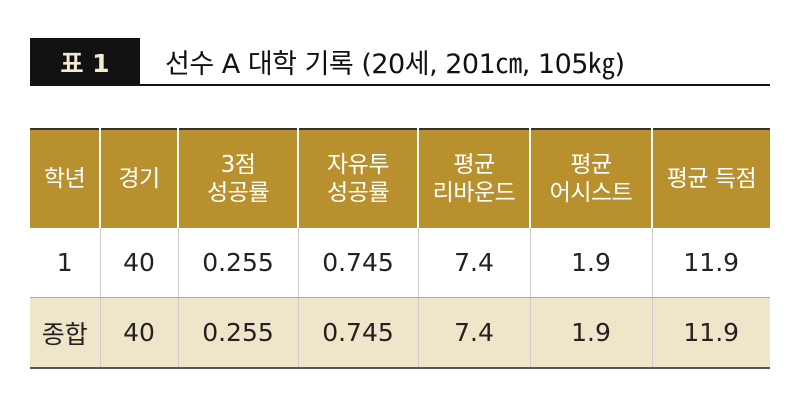 The height and width of the screenshot is (400, 800). I want to click on column-header: 경기, so click(138, 178).